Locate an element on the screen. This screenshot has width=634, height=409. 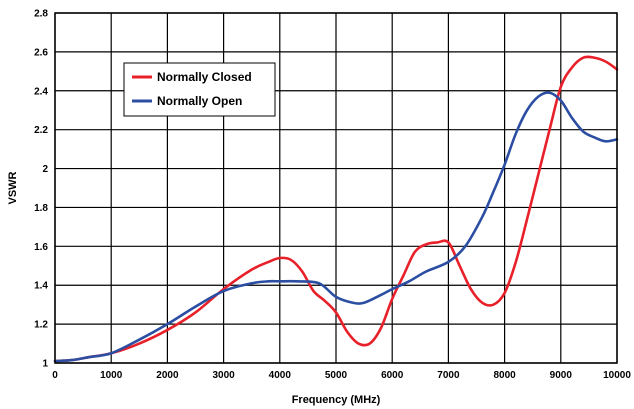
x-tick-label: 1000 is located at coordinates (111, 375).